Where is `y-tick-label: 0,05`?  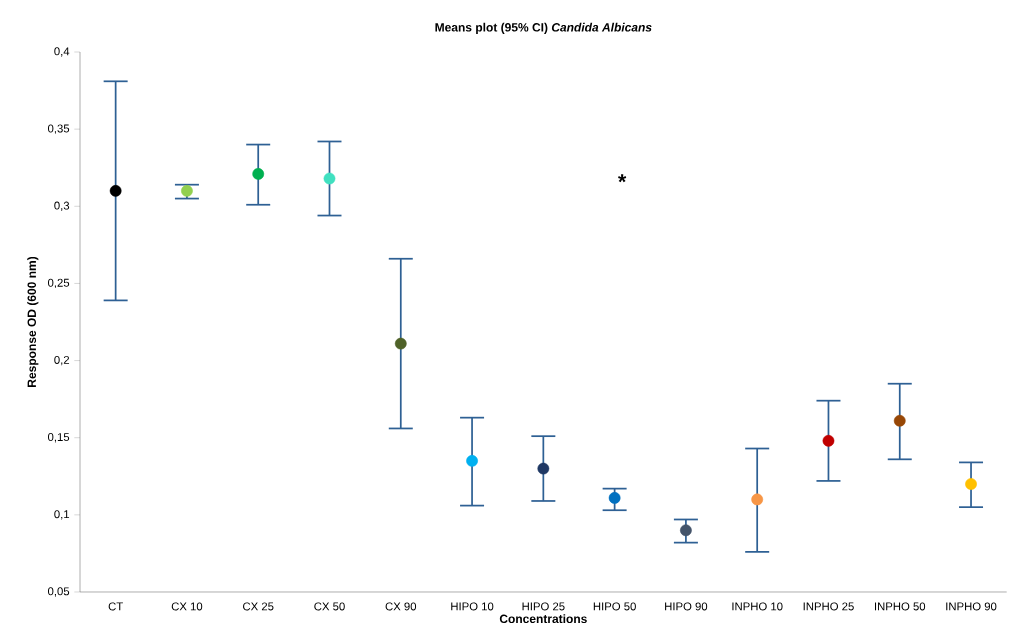
y-tick-label: 0,05 is located at coordinates (58, 592).